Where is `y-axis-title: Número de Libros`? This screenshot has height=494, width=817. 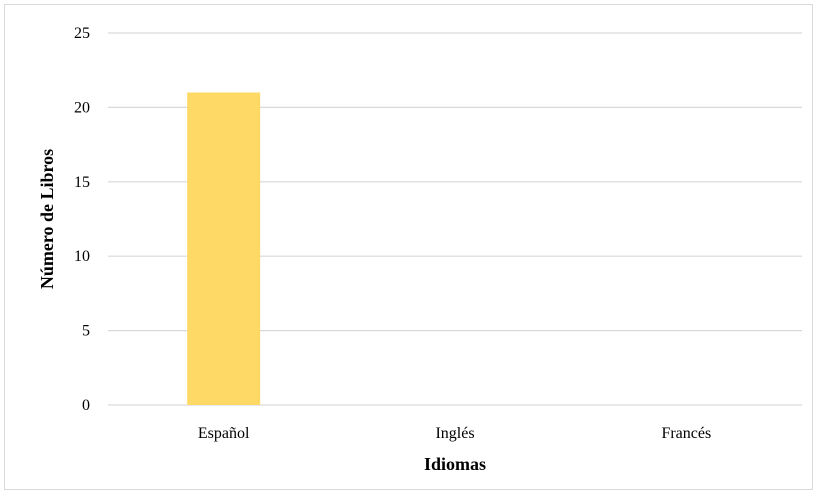
y-axis-title: Número de Libros is located at coordinates (47, 219).